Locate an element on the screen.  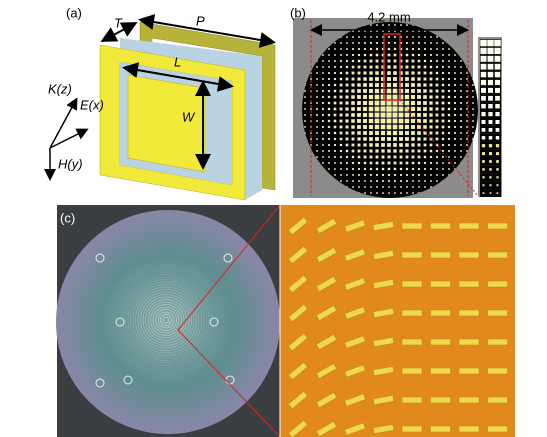
ring is located at coordinates (166, 320).